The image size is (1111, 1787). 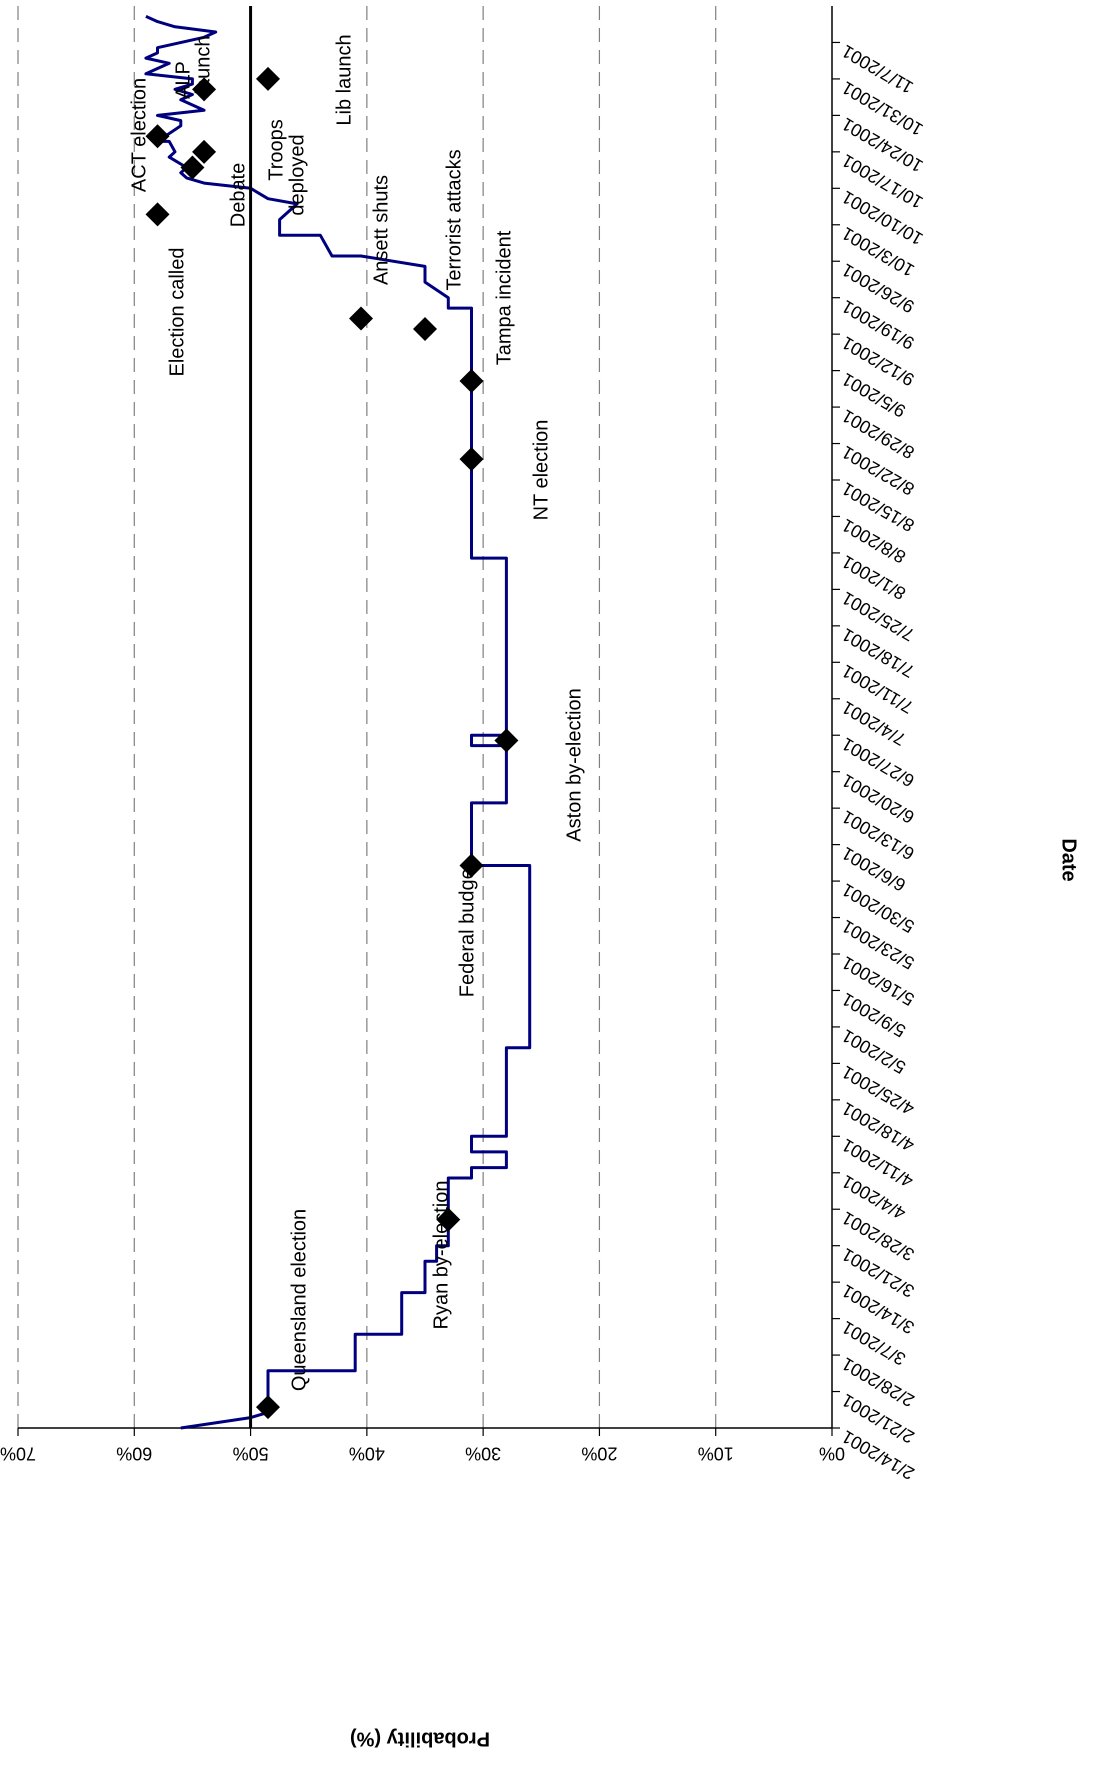 I want to click on y-tick-group: 0%, so click(x=832, y=1453).